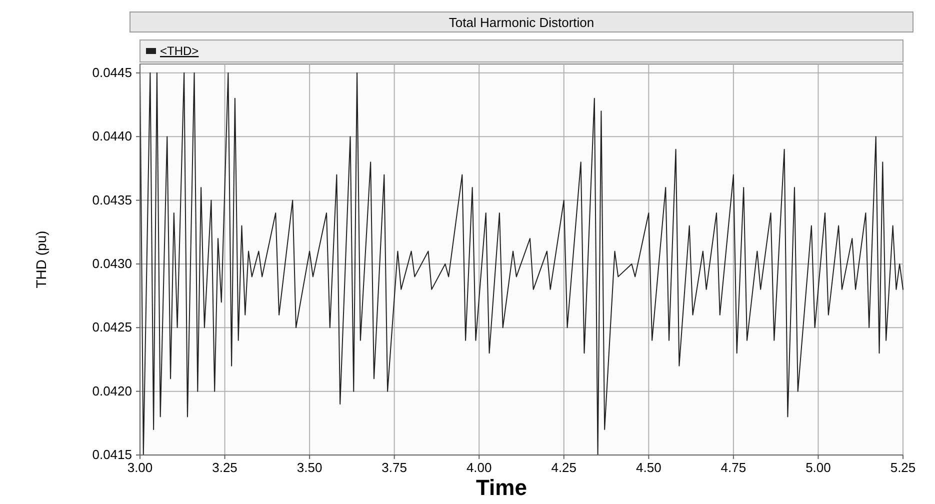 This screenshot has width=935, height=504. What do you see at coordinates (479, 467) in the screenshot?
I see `x-tick-label: 4.00` at bounding box center [479, 467].